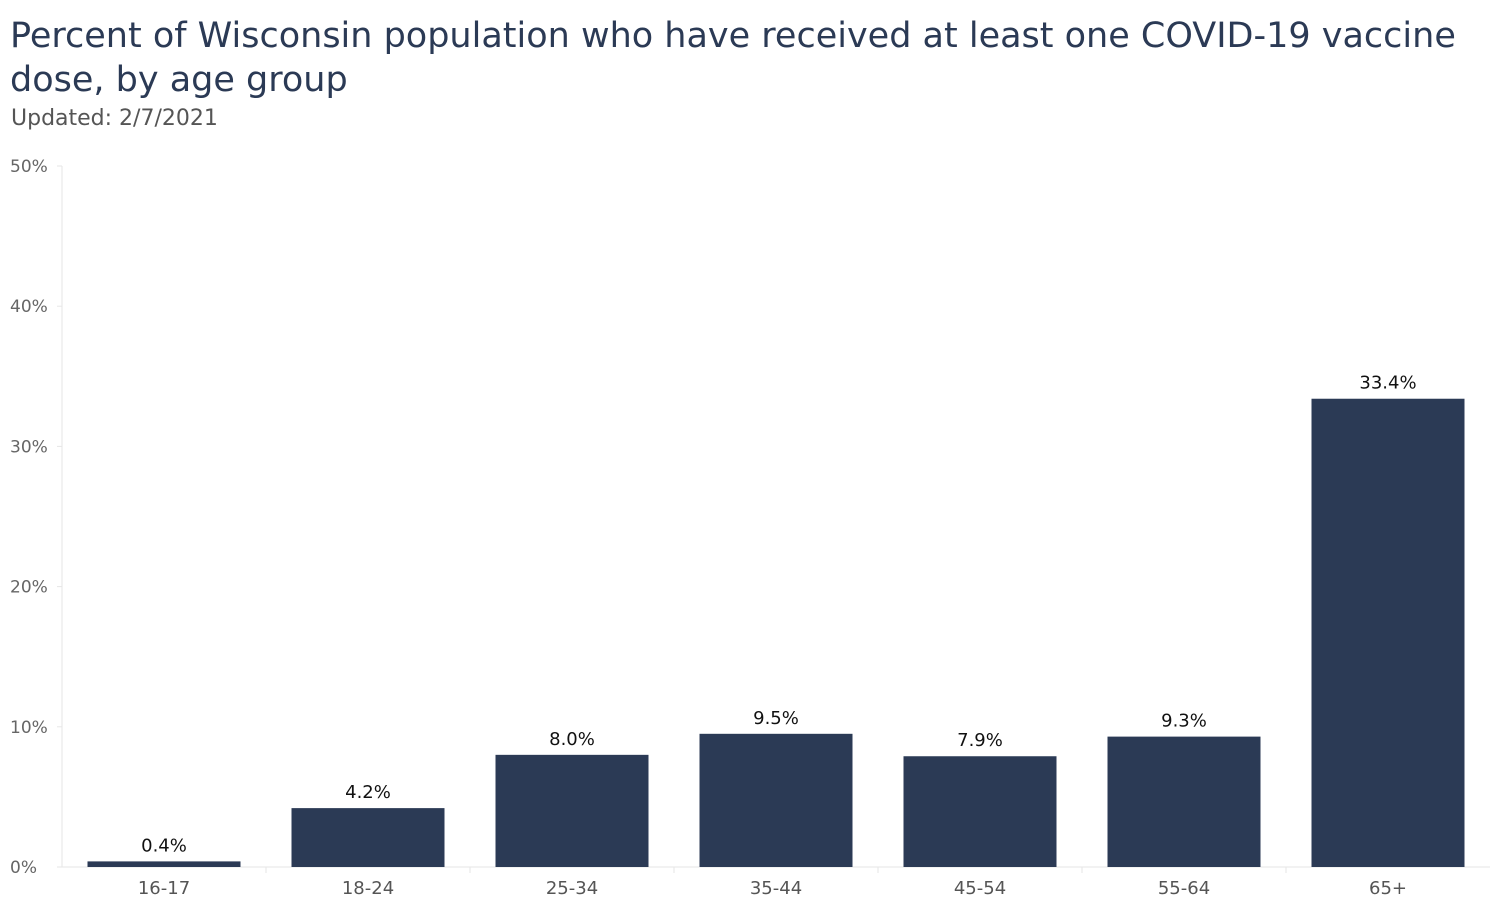 Image resolution: width=1496 pixels, height=908 pixels. Describe the element at coordinates (980, 740) in the screenshot. I see `data-label: 7.9%` at that location.